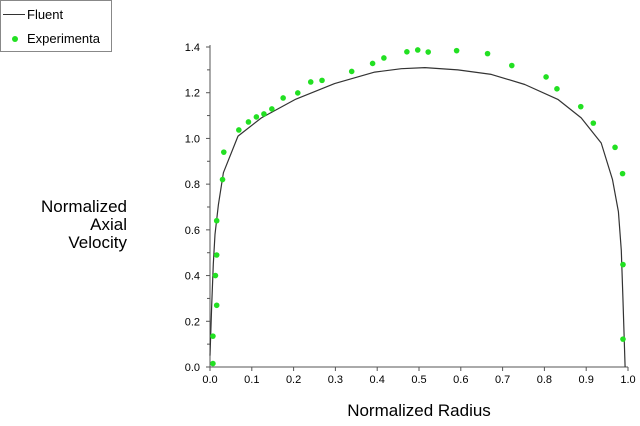 The width and height of the screenshot is (640, 426). Describe the element at coordinates (108, 224) in the screenshot. I see `y-axis-label-line: Axial` at that location.